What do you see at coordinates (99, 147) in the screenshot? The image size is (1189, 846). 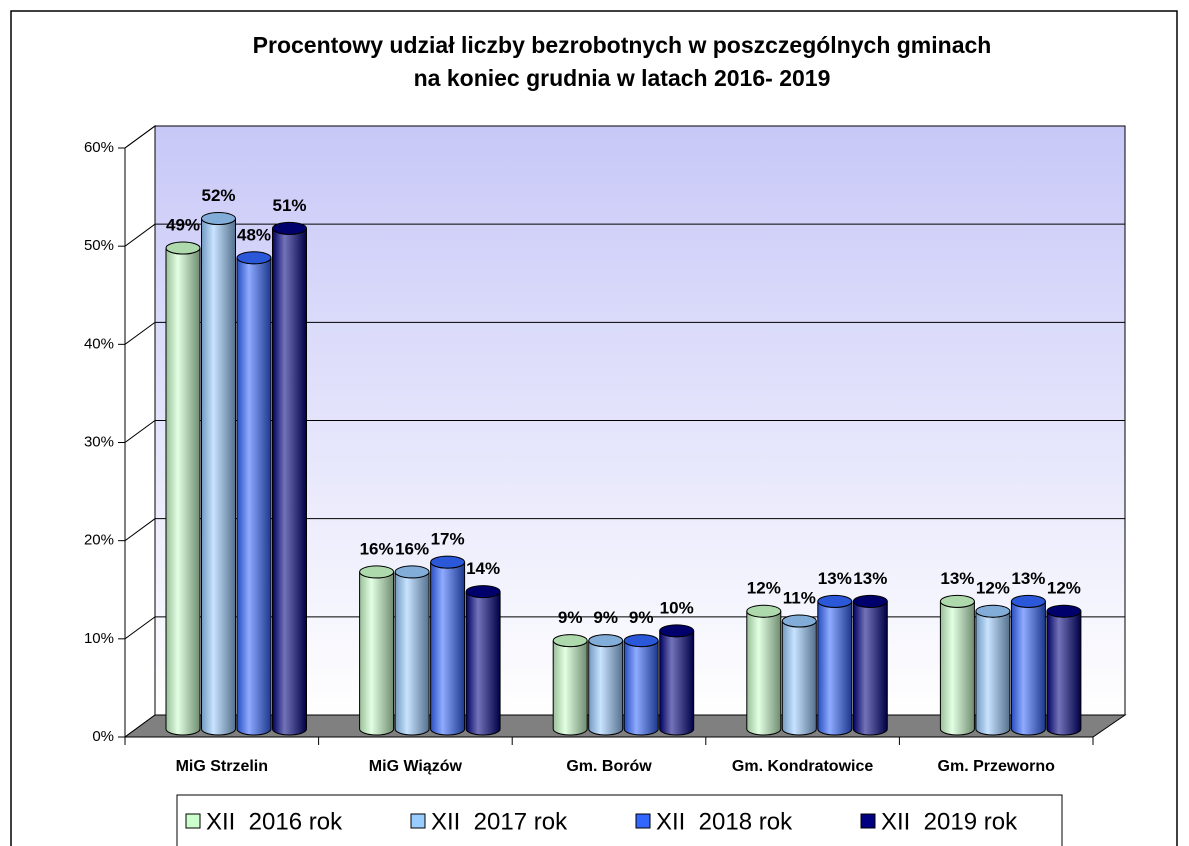 I see `y-tick-label: 60%` at bounding box center [99, 147].